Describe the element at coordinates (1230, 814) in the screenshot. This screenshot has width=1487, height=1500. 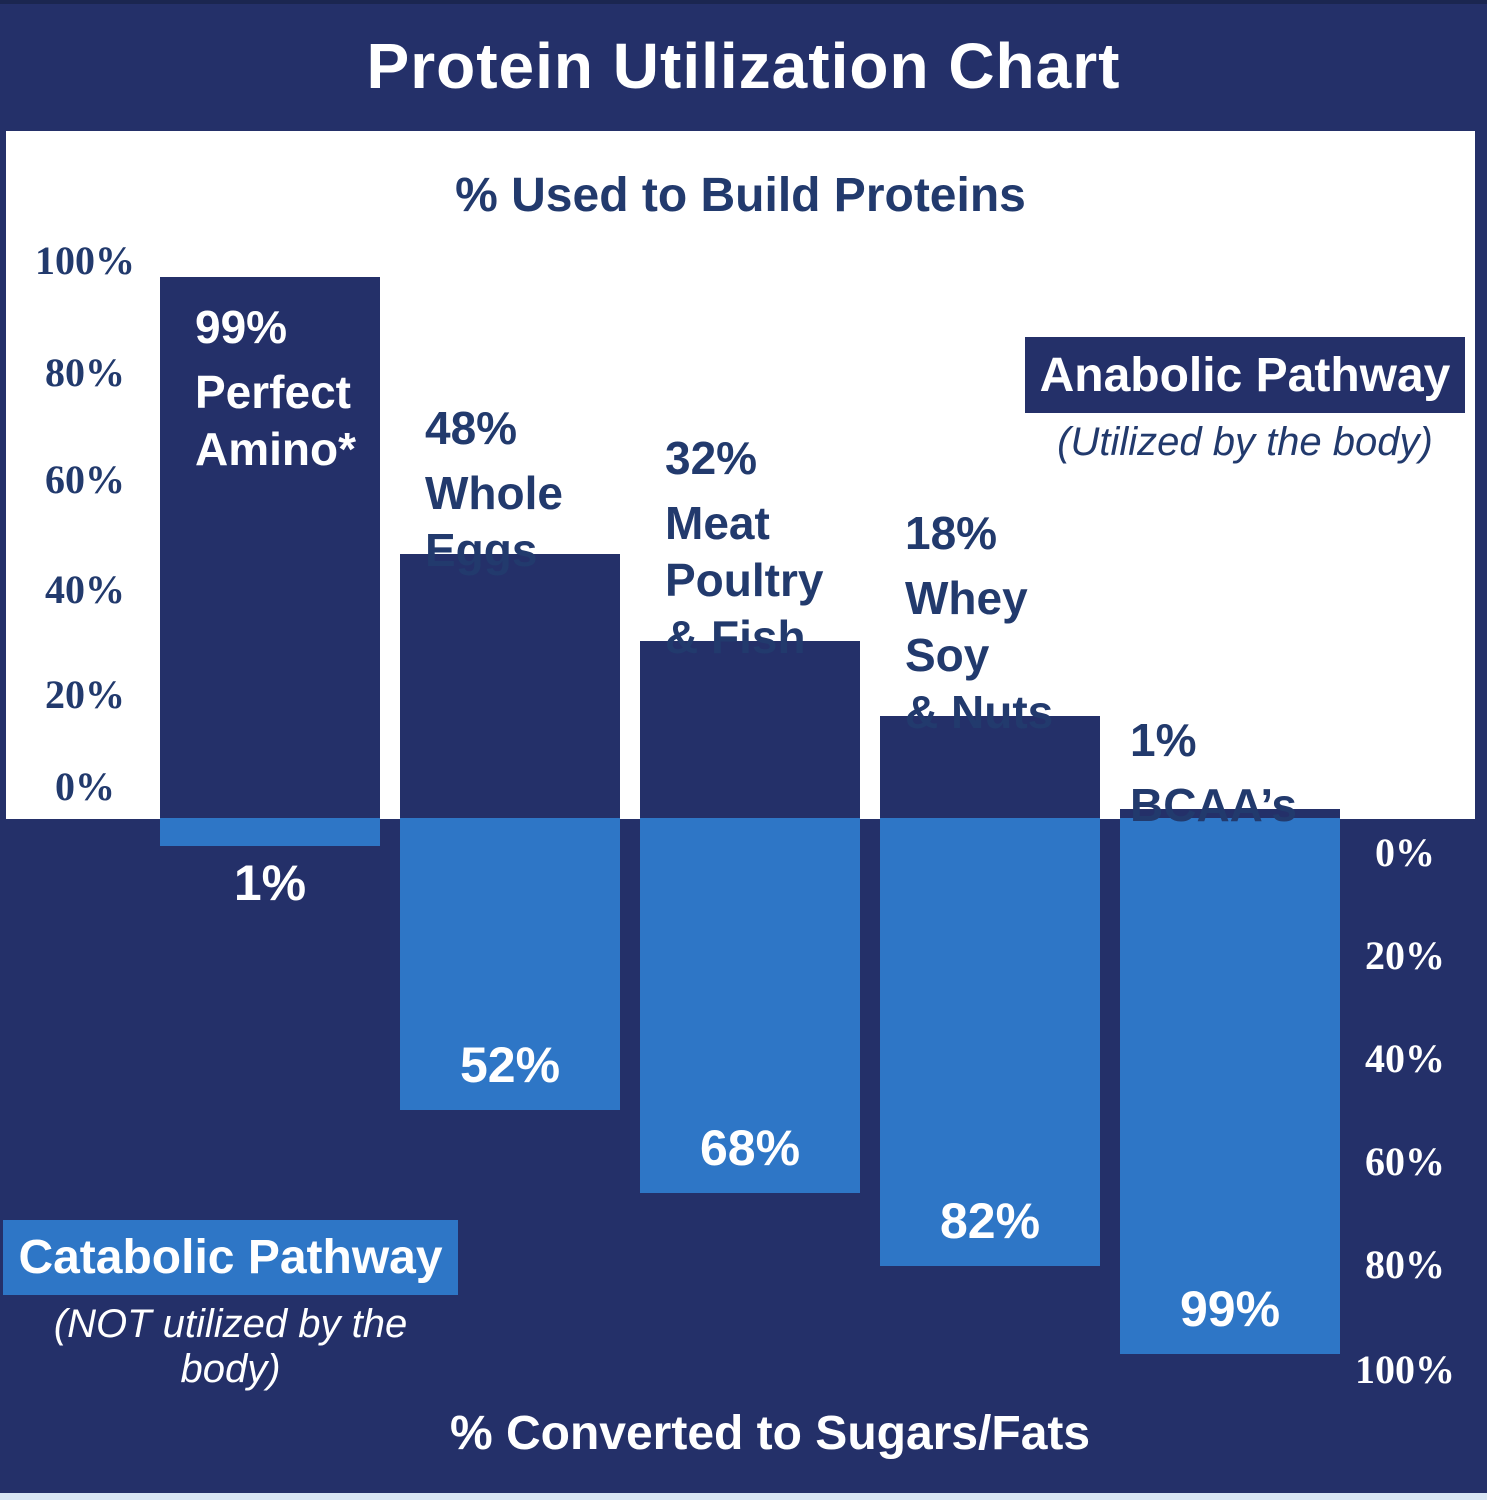
I see `bar-anabolic-bcaas` at that location.